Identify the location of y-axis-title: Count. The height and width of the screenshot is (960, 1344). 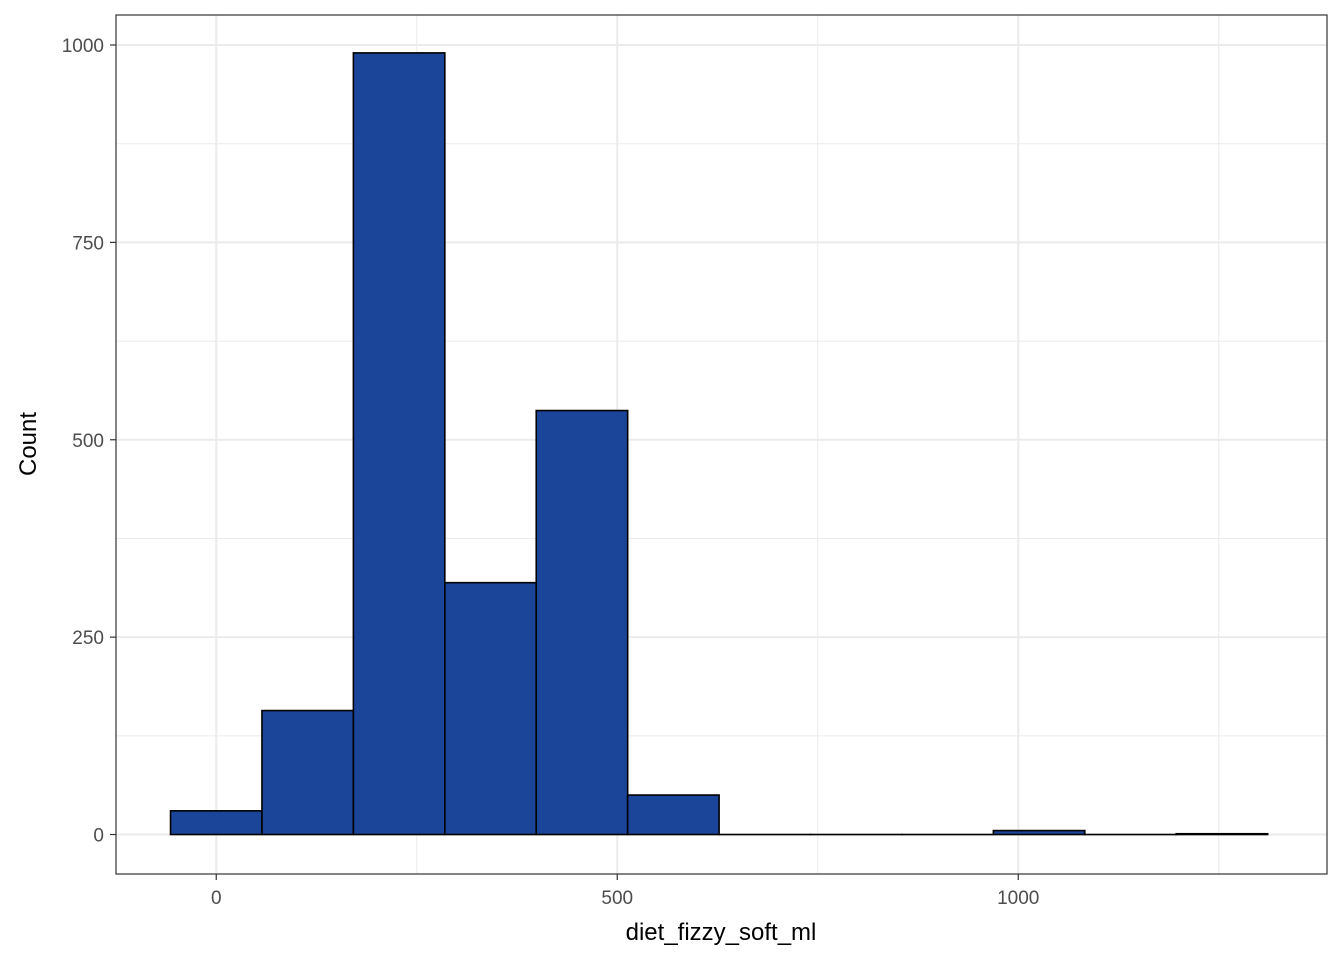
(28, 444).